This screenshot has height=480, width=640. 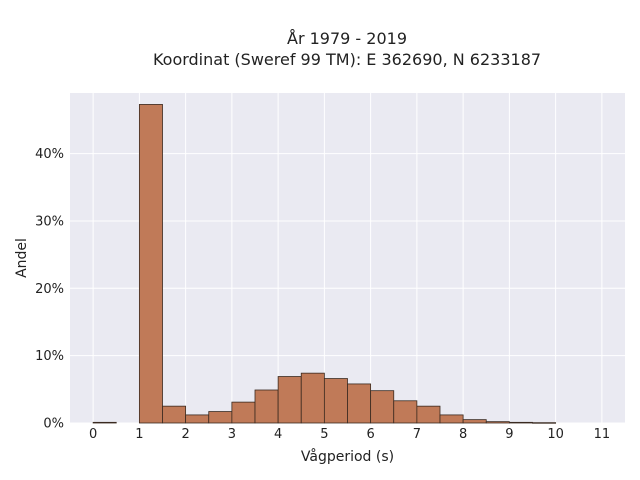 What do you see at coordinates (509, 434) in the screenshot?
I see `x-tick-label: 9` at bounding box center [509, 434].